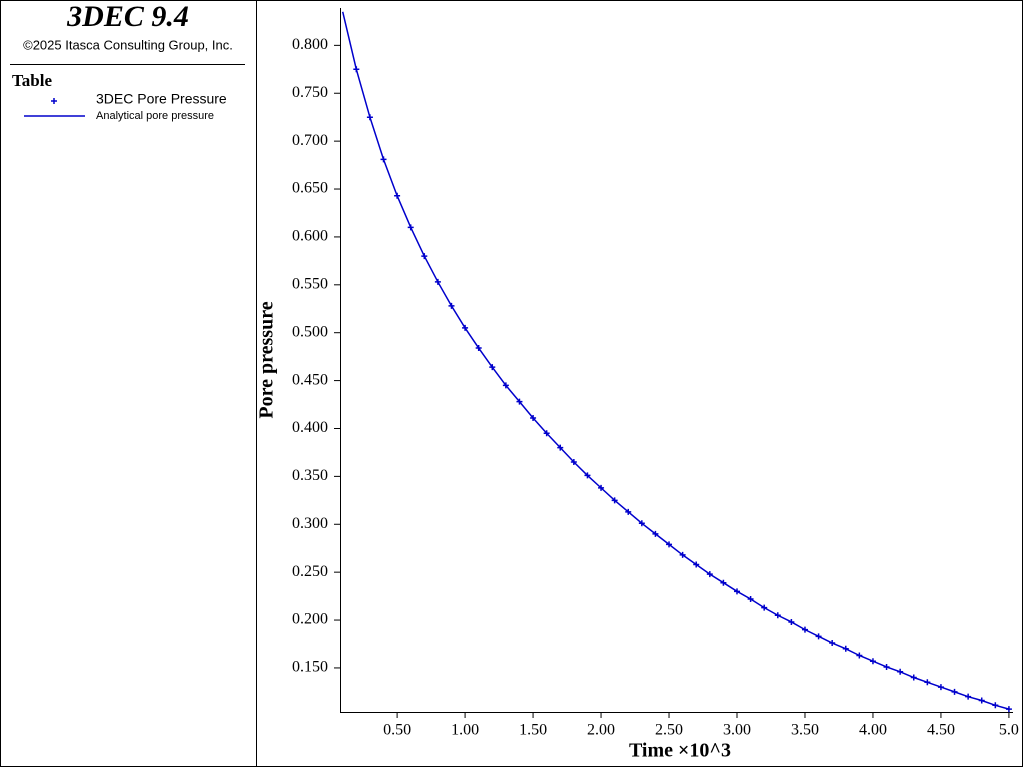  What do you see at coordinates (310, 379) in the screenshot?
I see `y-tick-label: 0.450` at bounding box center [310, 379].